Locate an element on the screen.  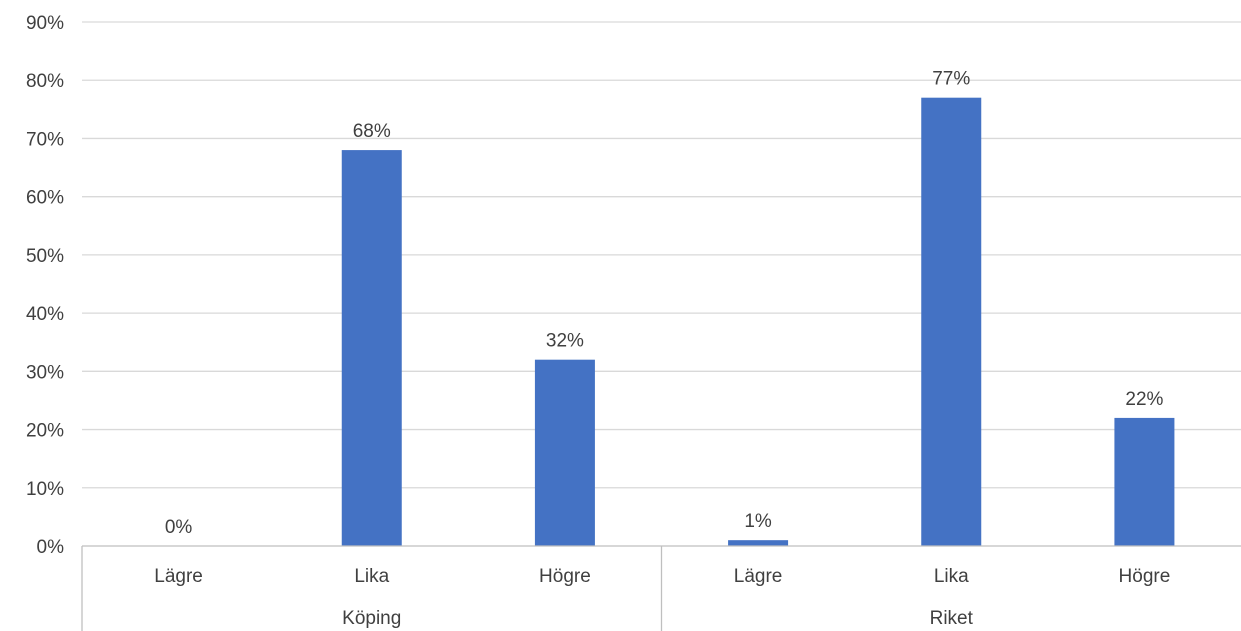
y-tick-label: 20% is located at coordinates (45, 431).